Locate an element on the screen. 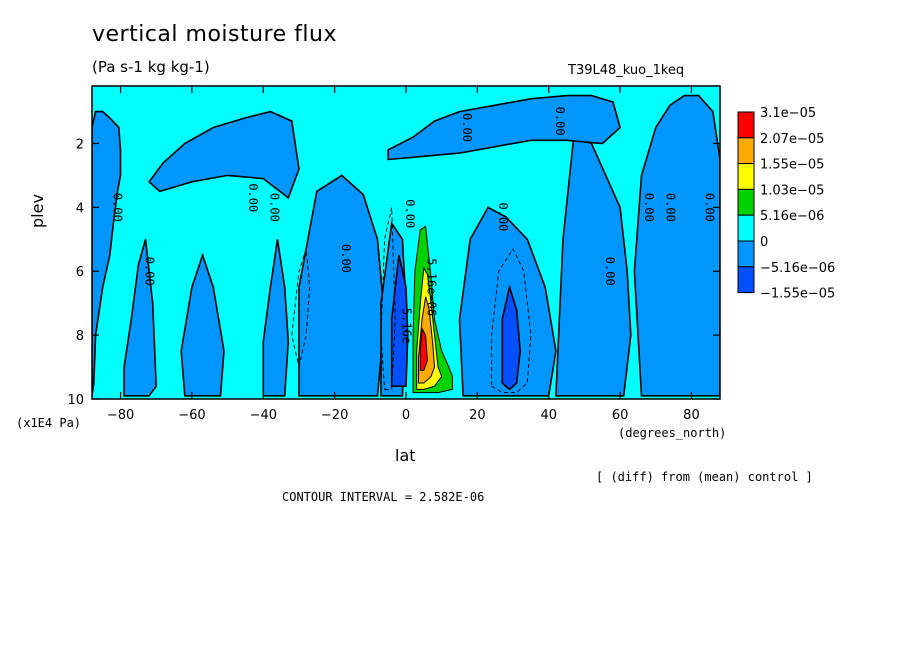 The width and height of the screenshot is (904, 654). y-axis-label: plev is located at coordinates (37, 211).